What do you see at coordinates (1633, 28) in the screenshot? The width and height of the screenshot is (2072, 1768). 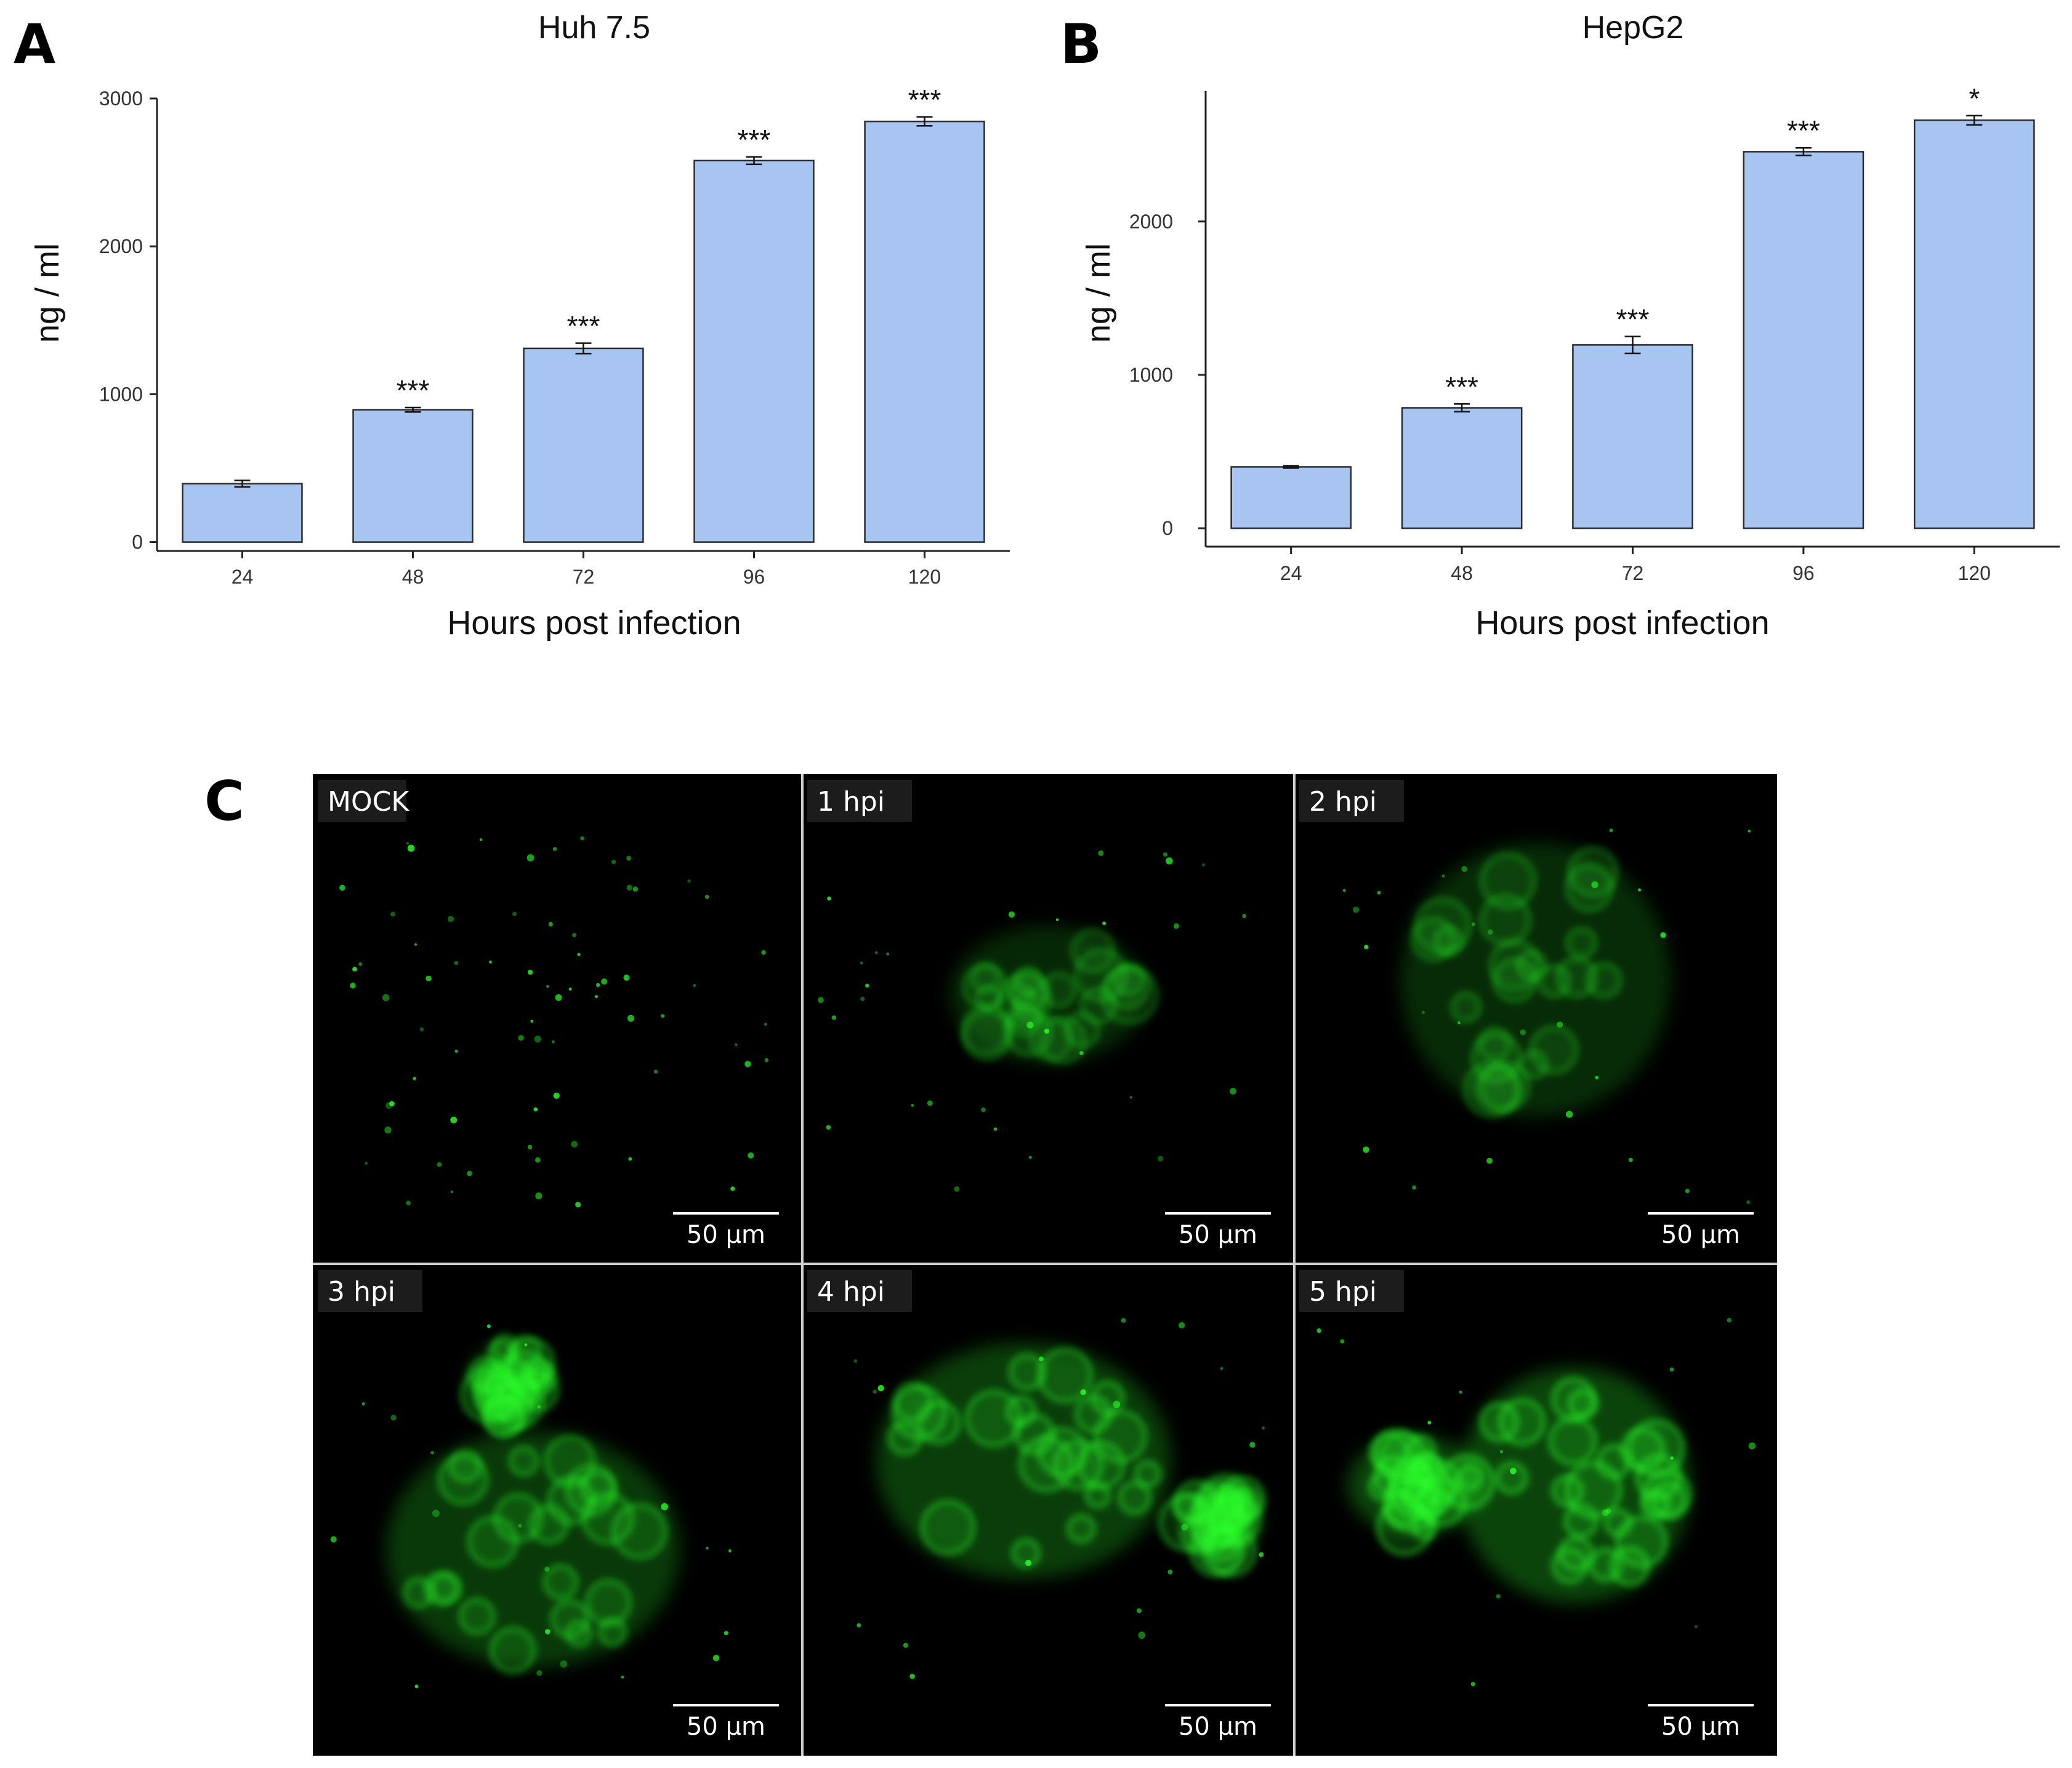 I see `chart-title: HepG2` at bounding box center [1633, 28].